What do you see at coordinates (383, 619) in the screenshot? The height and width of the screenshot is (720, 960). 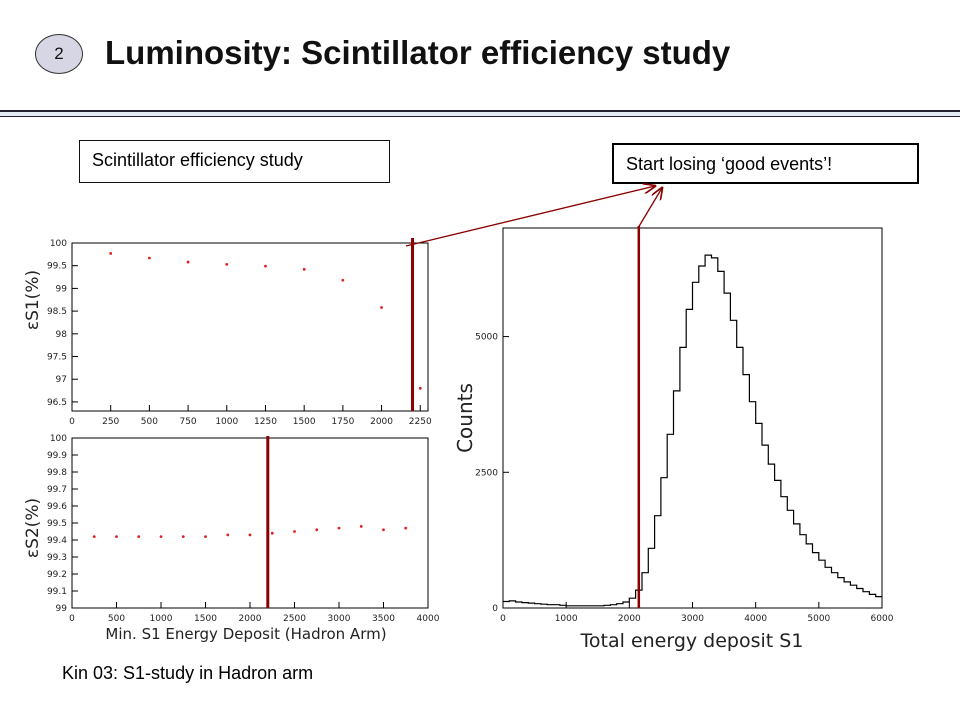 I see `x-tick-label: 3500` at bounding box center [383, 619].